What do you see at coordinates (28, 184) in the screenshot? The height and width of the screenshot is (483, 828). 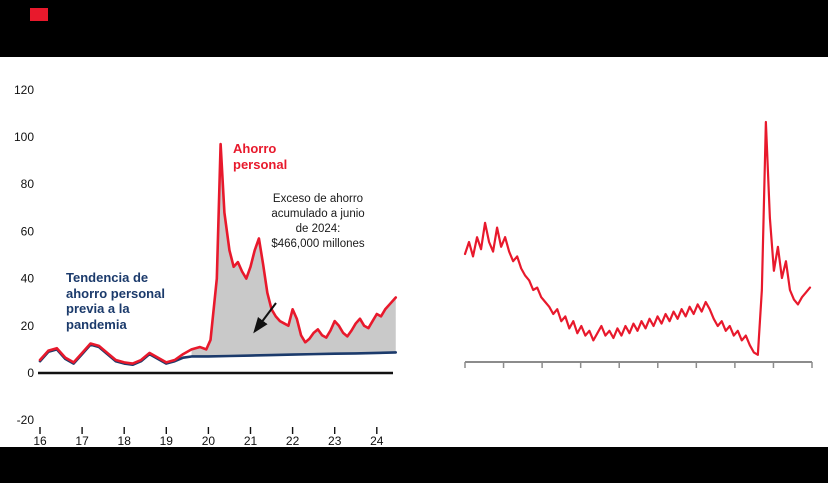 I see `y-axis-label: 80` at bounding box center [28, 184].